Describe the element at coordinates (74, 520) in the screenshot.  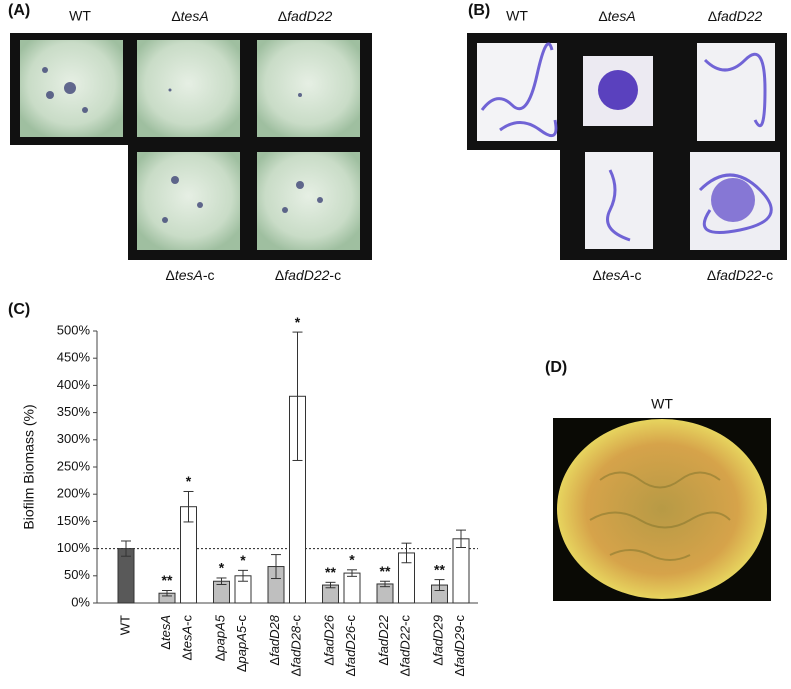
I see `y-tick-label: 150%` at that location.